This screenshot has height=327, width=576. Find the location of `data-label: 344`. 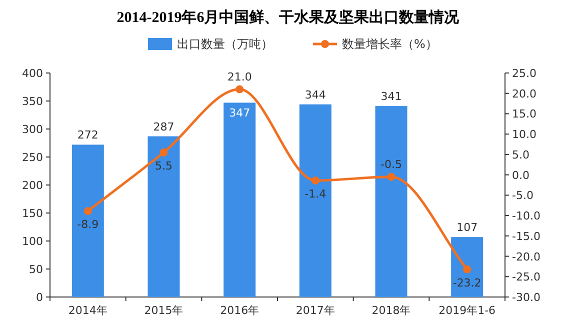

data-label: 344 is located at coordinates (315, 95).